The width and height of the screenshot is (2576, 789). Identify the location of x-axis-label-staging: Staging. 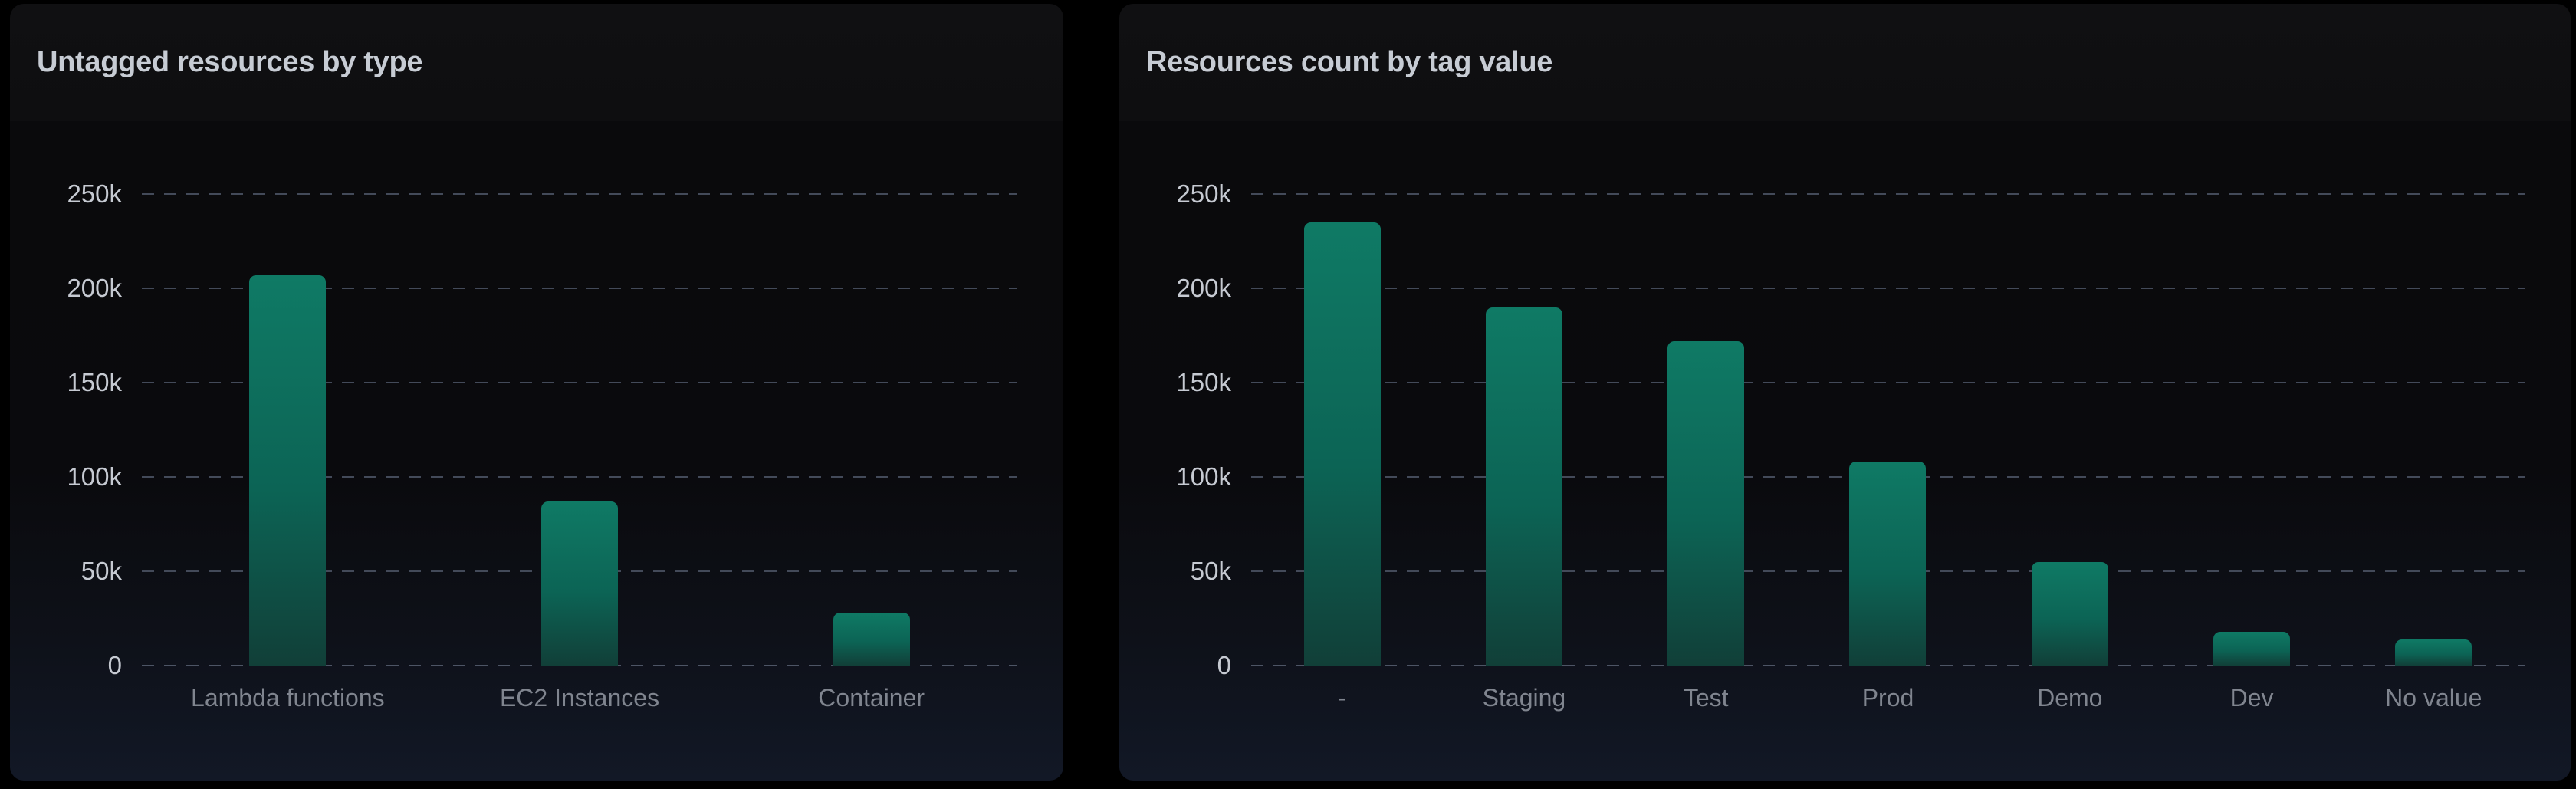
(1524, 698).